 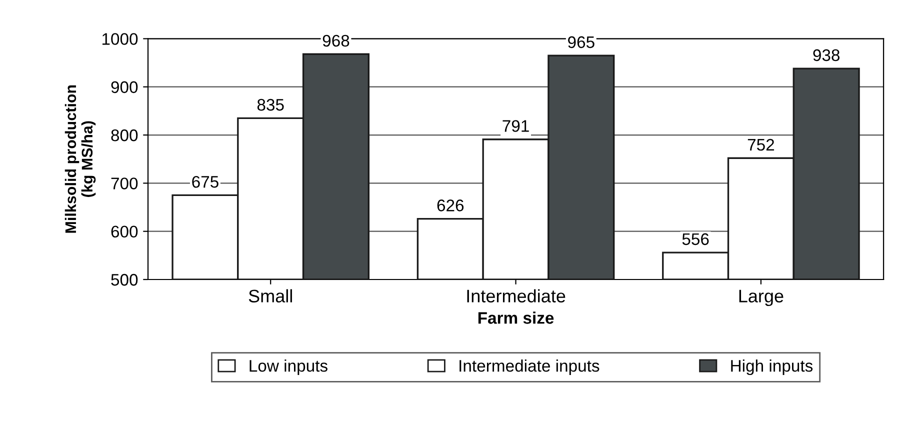 I want to click on data-label: 626, so click(x=450, y=206).